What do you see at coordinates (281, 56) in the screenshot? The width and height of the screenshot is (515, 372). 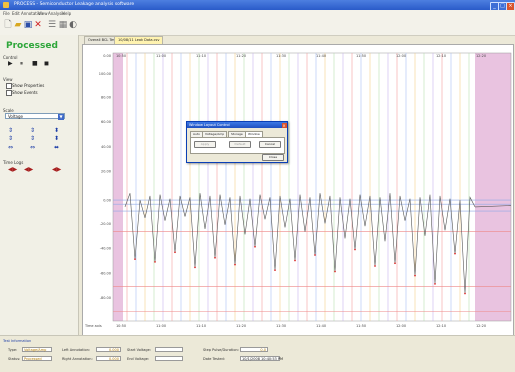 I see `top-x-tick-label: 11:30` at bounding box center [281, 56].